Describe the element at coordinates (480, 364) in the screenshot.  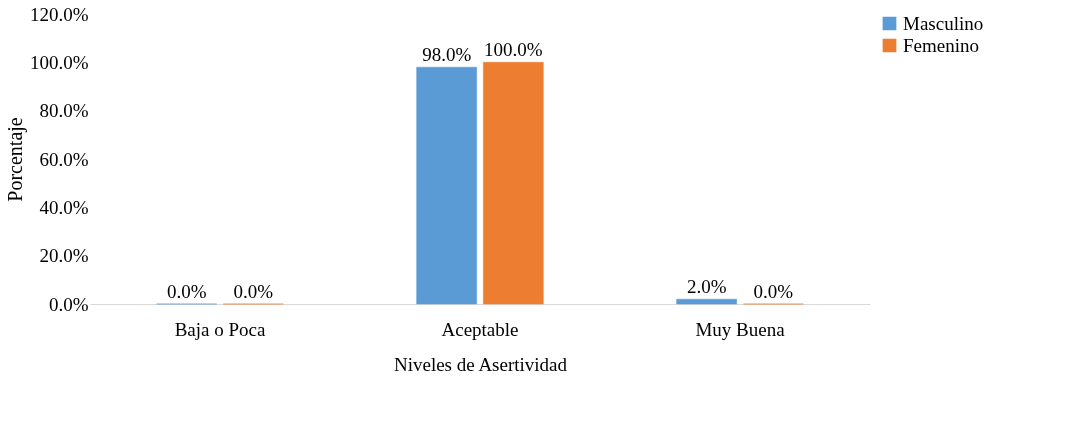
I see `x-axis-title: Niveles de Asertividad` at that location.